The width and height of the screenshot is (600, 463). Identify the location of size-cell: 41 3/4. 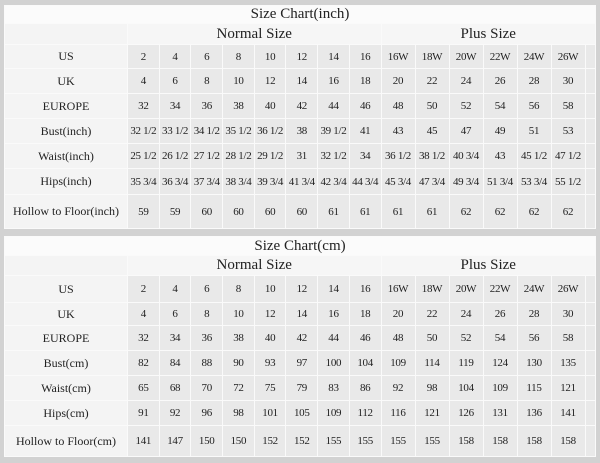
(302, 181).